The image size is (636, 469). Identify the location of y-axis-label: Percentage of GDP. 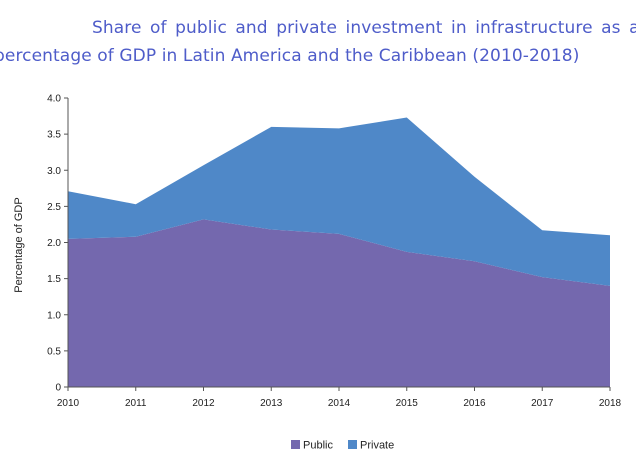
(19, 244).